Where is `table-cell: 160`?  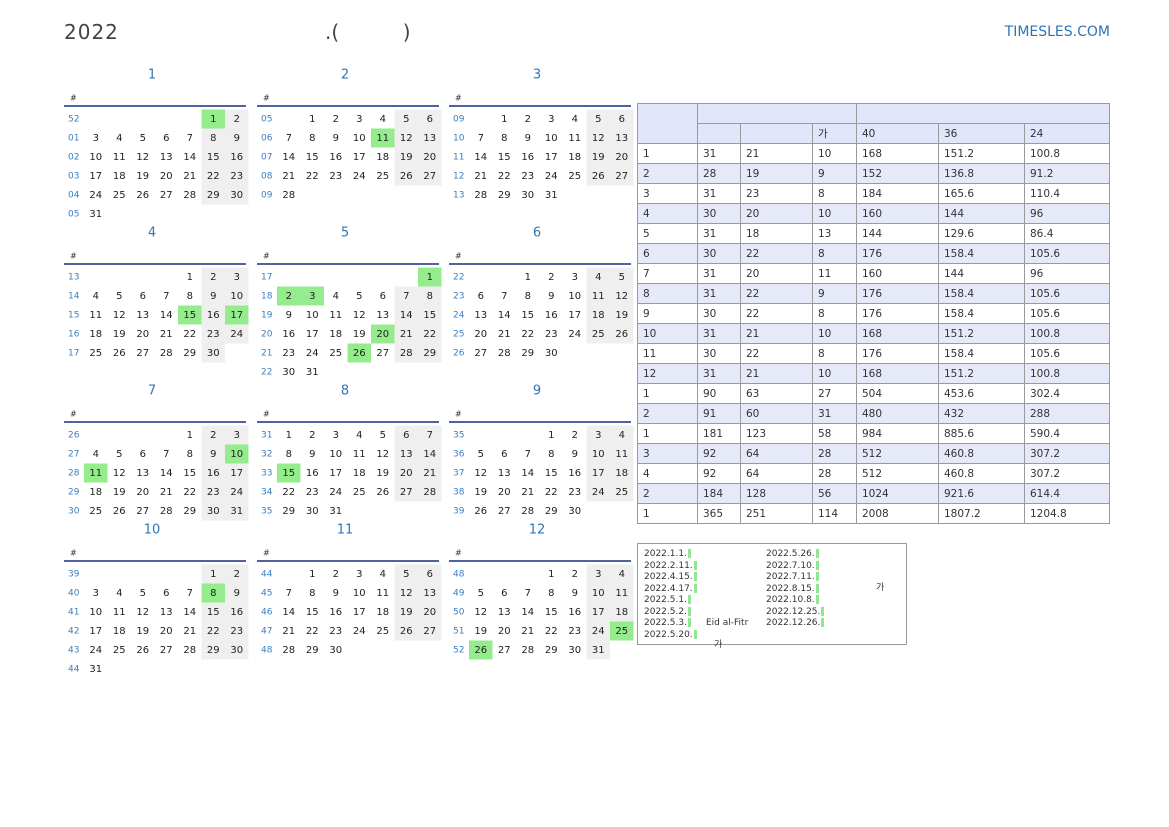
table-cell: 160 is located at coordinates (897, 273).